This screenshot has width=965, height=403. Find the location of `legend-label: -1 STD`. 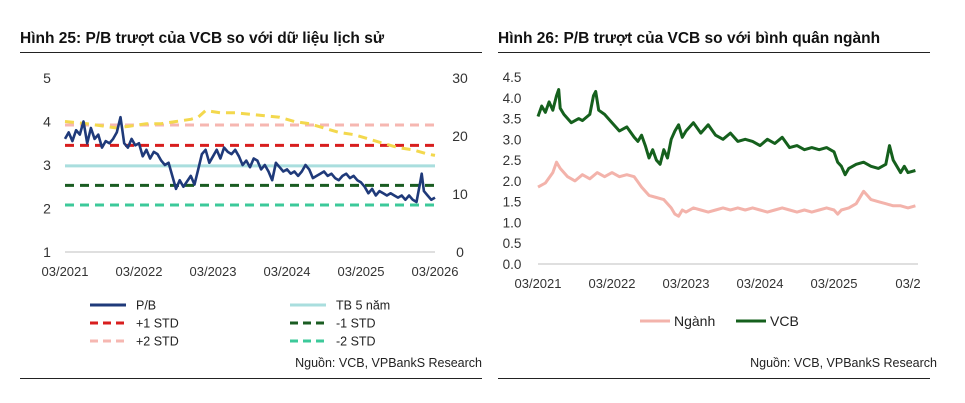

legend-label: -1 STD is located at coordinates (356, 324).